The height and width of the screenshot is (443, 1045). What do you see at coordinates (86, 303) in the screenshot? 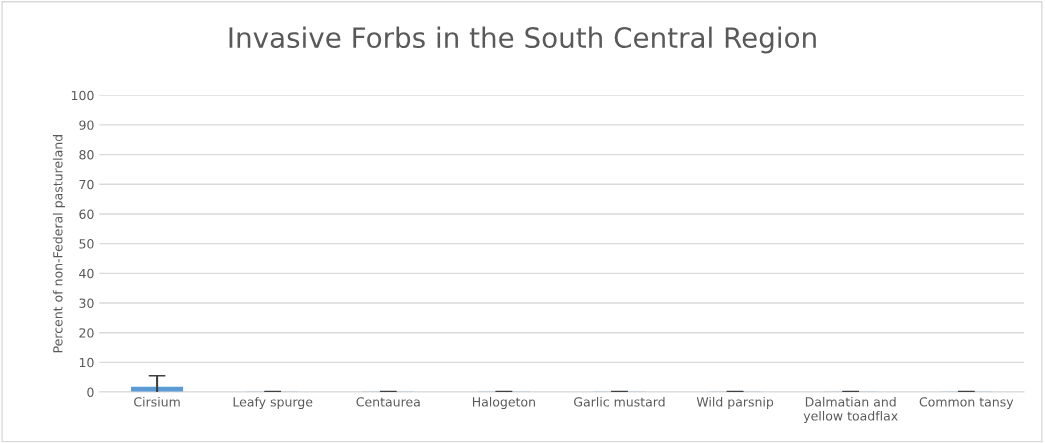
I see `y-tick-label: 30` at bounding box center [86, 303].